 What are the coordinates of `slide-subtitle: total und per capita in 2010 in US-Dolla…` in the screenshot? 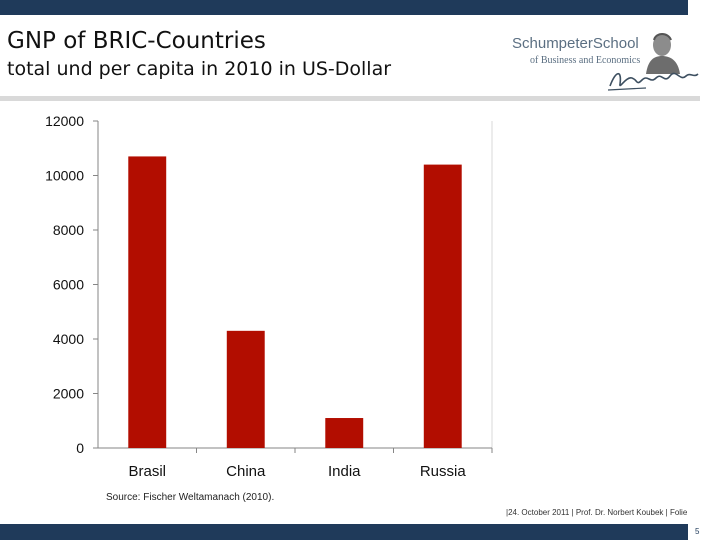 It's located at (199, 69).